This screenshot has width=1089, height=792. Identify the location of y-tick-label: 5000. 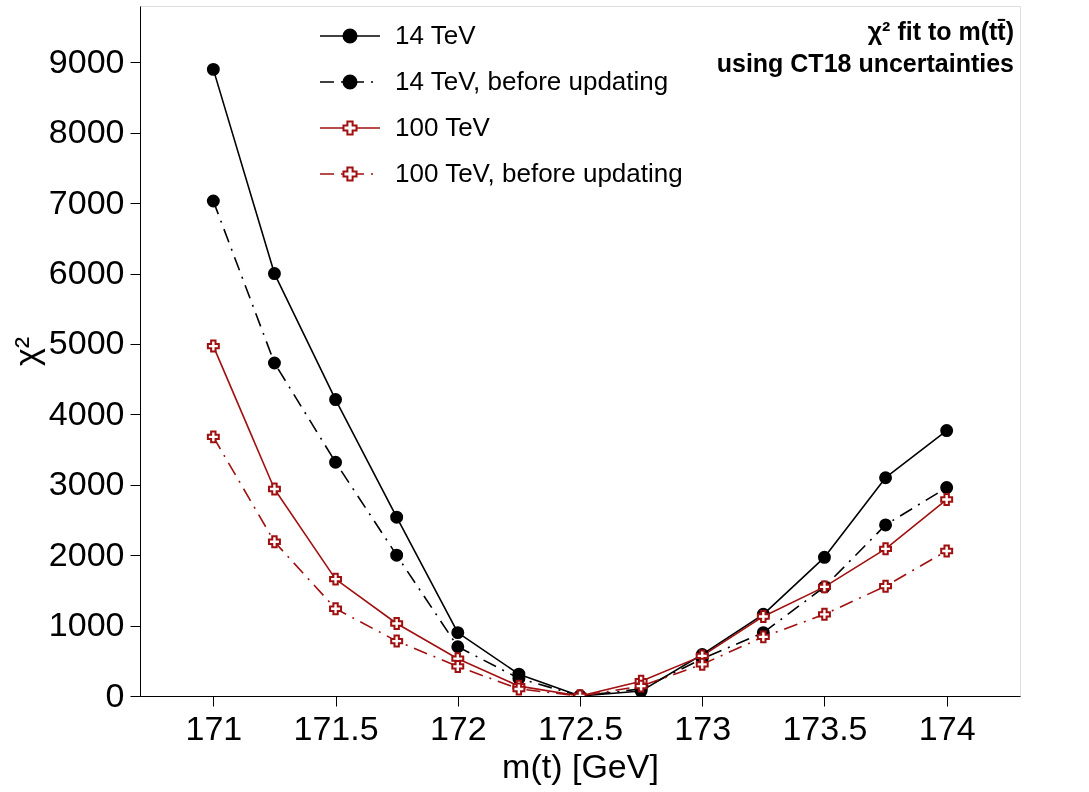
(86, 342).